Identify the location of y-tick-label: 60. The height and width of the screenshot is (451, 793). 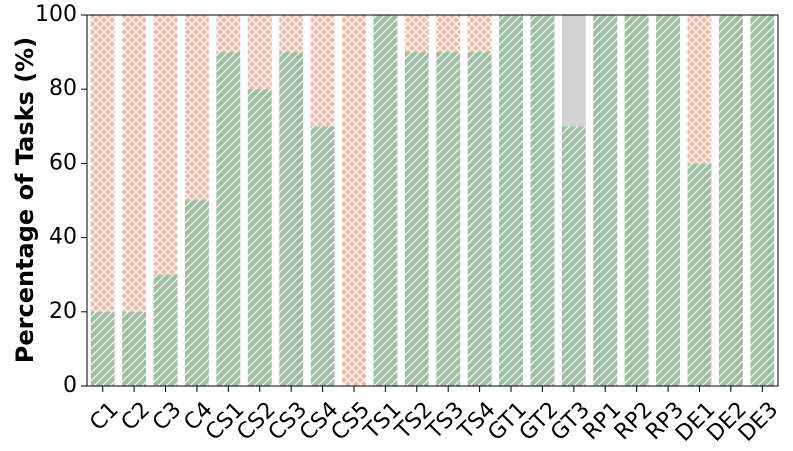
(63, 162).